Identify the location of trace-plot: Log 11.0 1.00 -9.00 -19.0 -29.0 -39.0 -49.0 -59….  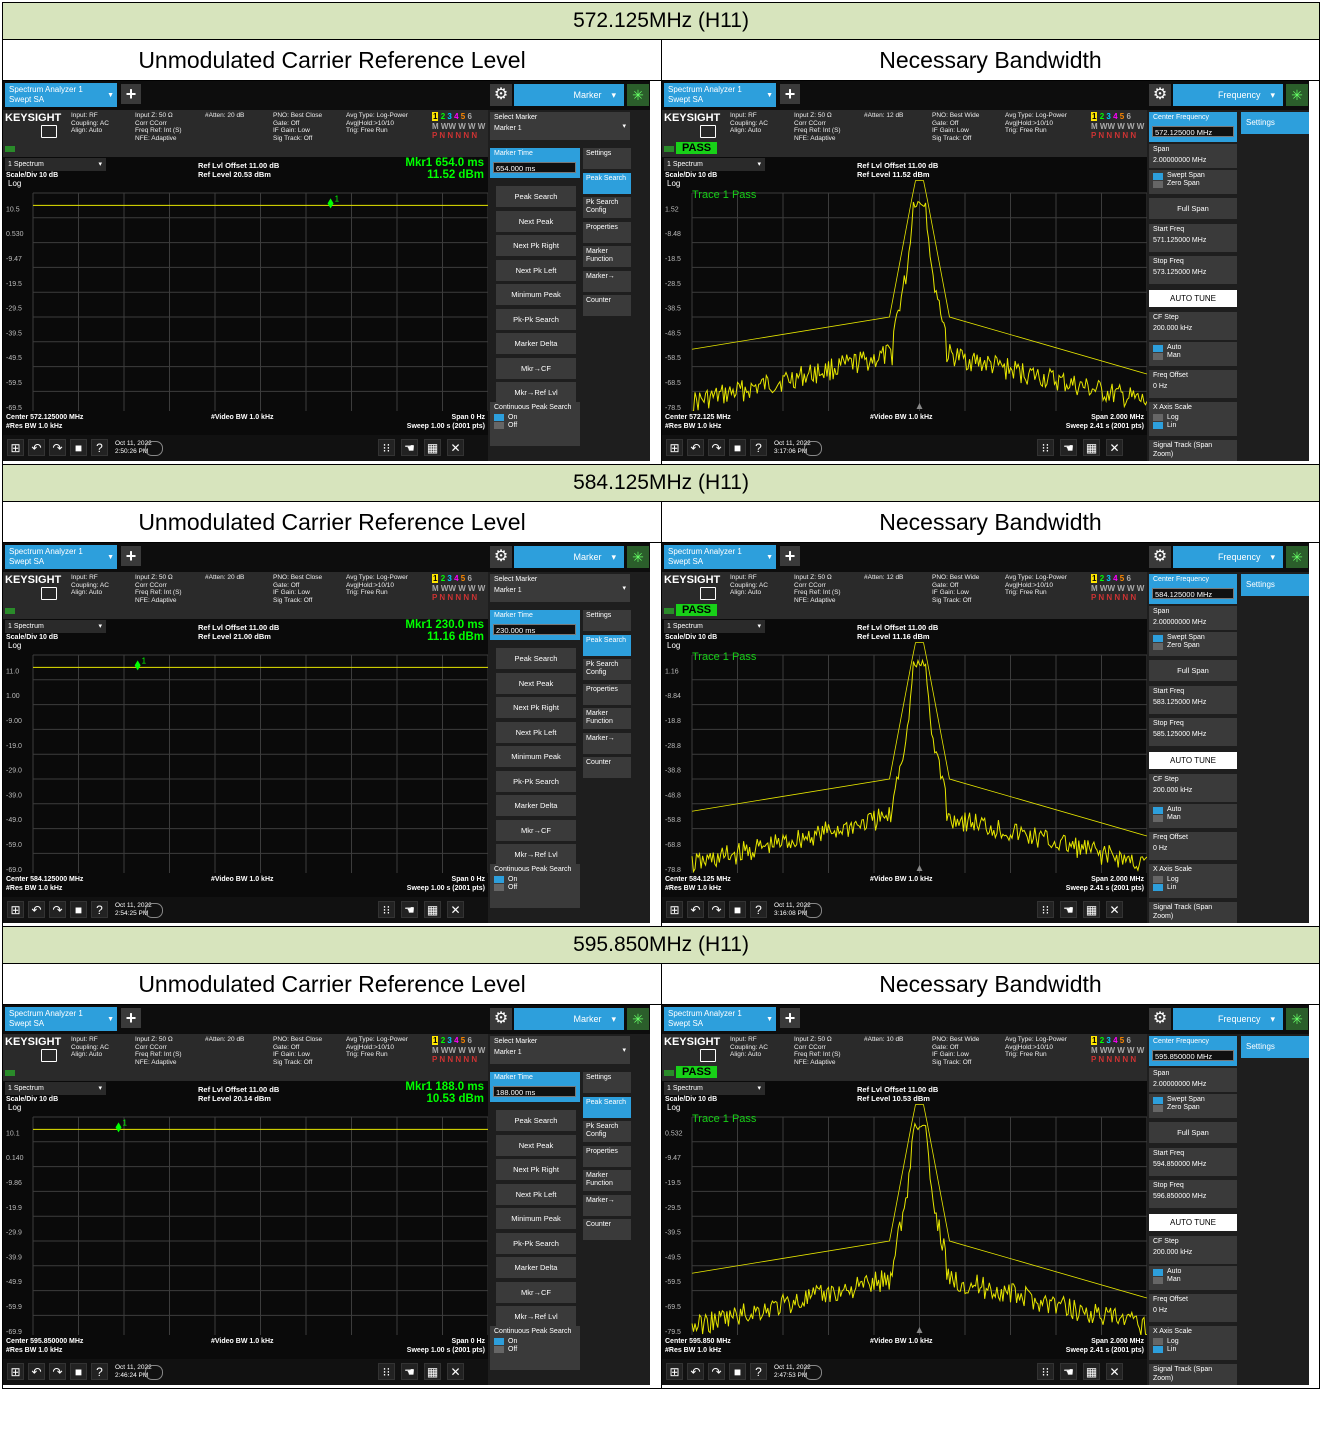
(245, 757).